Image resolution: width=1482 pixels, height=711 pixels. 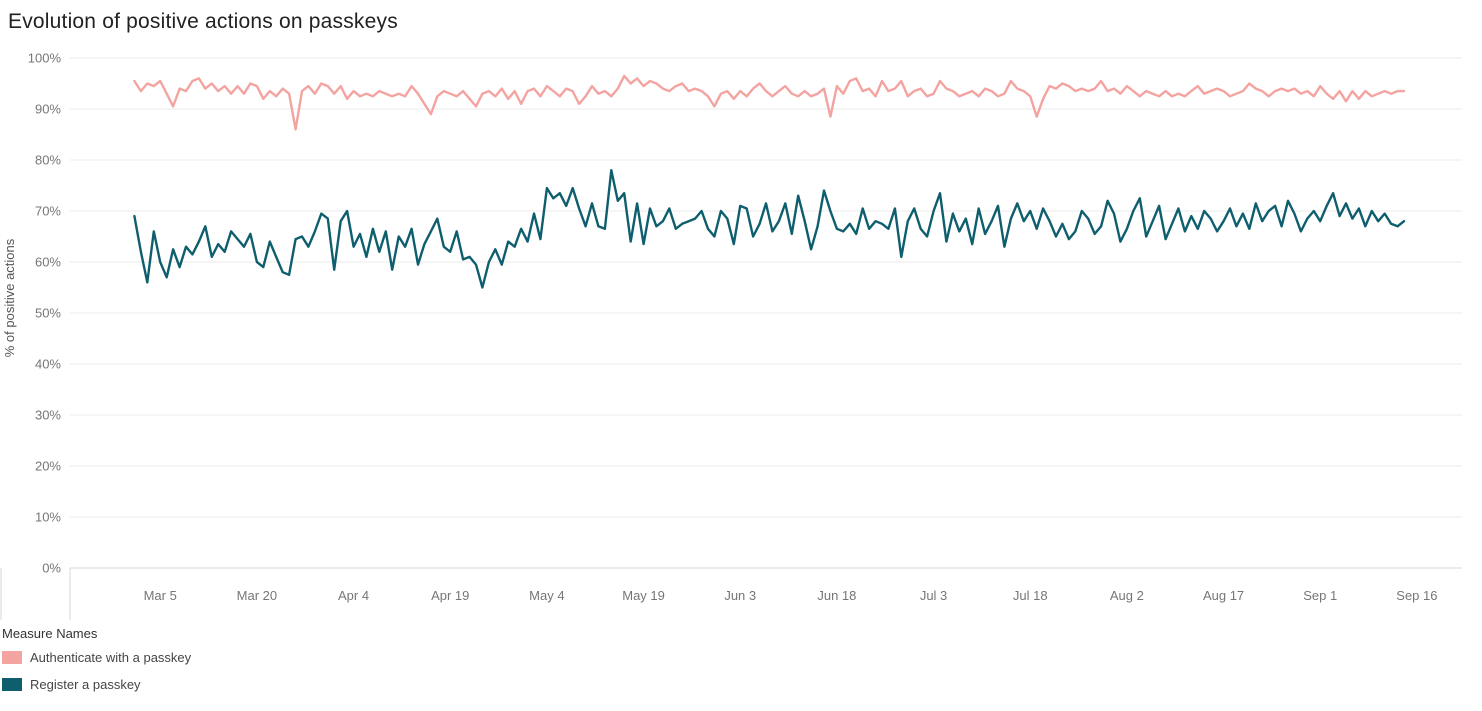 What do you see at coordinates (48, 262) in the screenshot?
I see `y-tick-label: 60%` at bounding box center [48, 262].